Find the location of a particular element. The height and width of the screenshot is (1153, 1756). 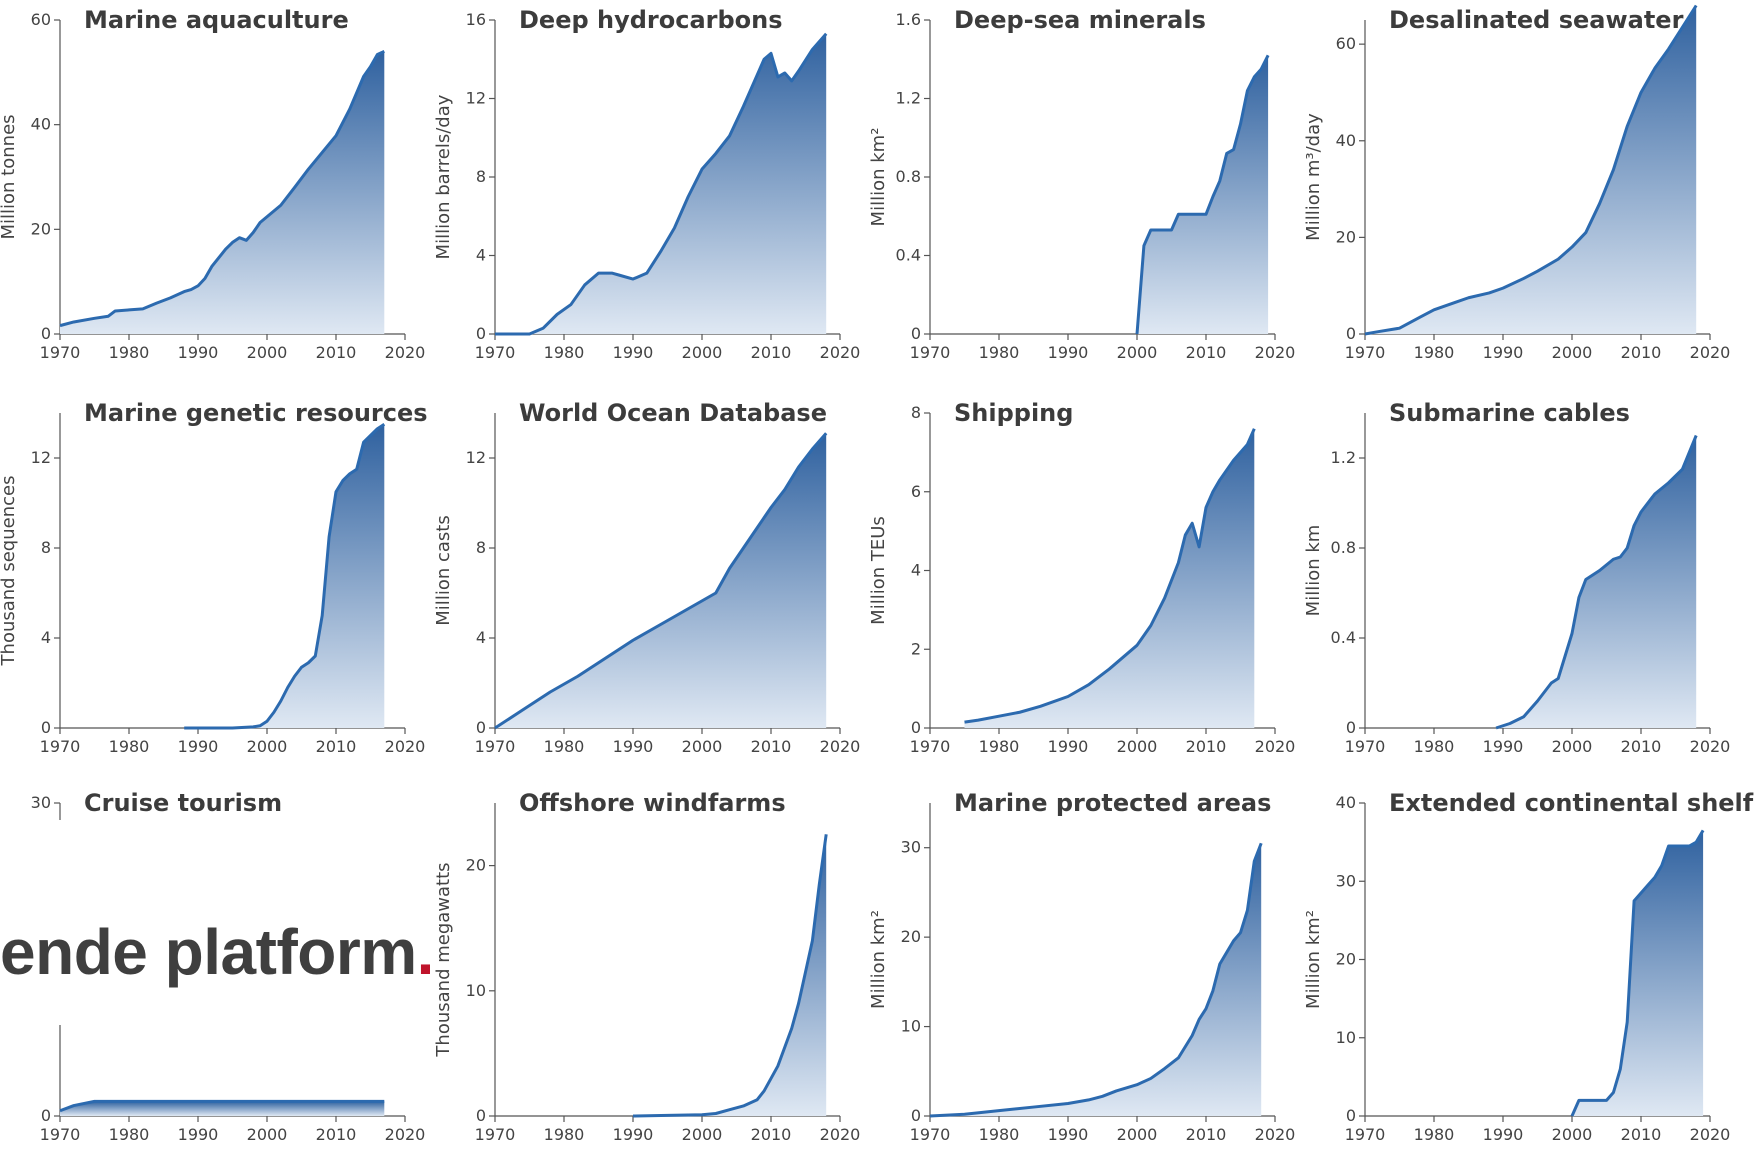

chart-title: Marine aquaculture is located at coordinates (216, 20).